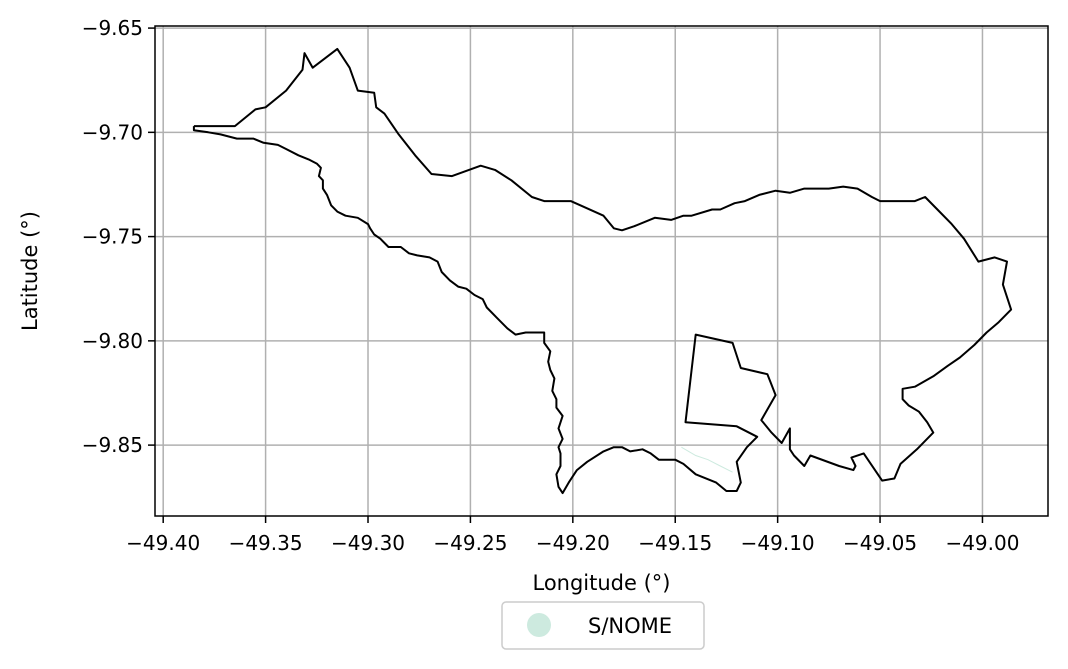 Image resolution: width=1068 pixels, height=669 pixels. What do you see at coordinates (539, 625) in the screenshot?
I see `legend-marker` at bounding box center [539, 625].